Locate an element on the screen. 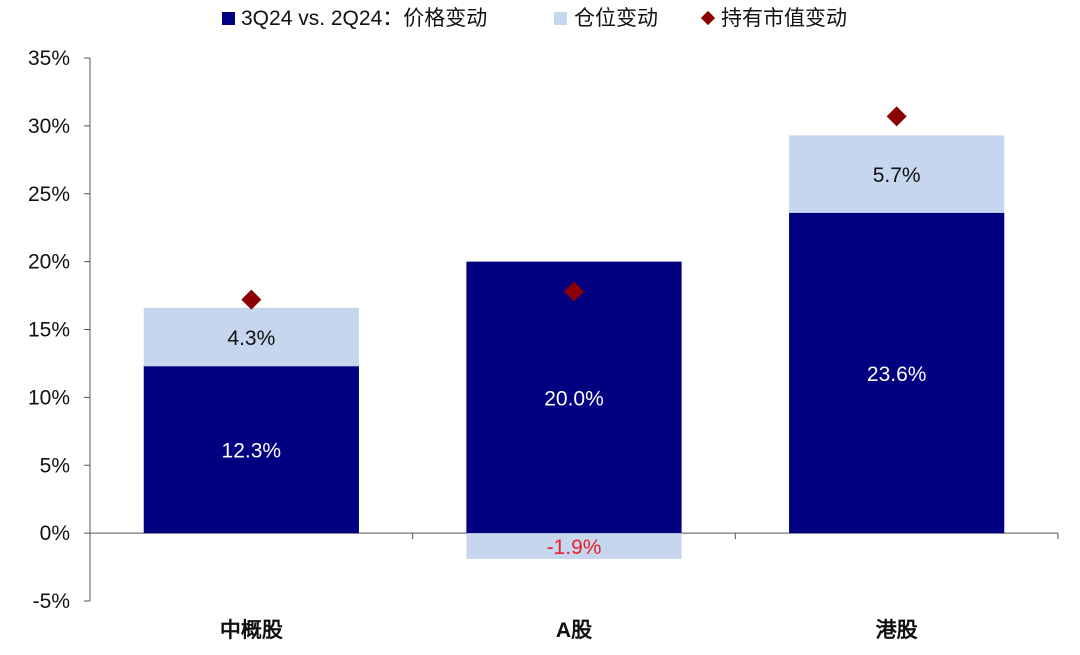 Image resolution: width=1080 pixels, height=655 pixels. y-tick-label: 25% is located at coordinates (49, 194).